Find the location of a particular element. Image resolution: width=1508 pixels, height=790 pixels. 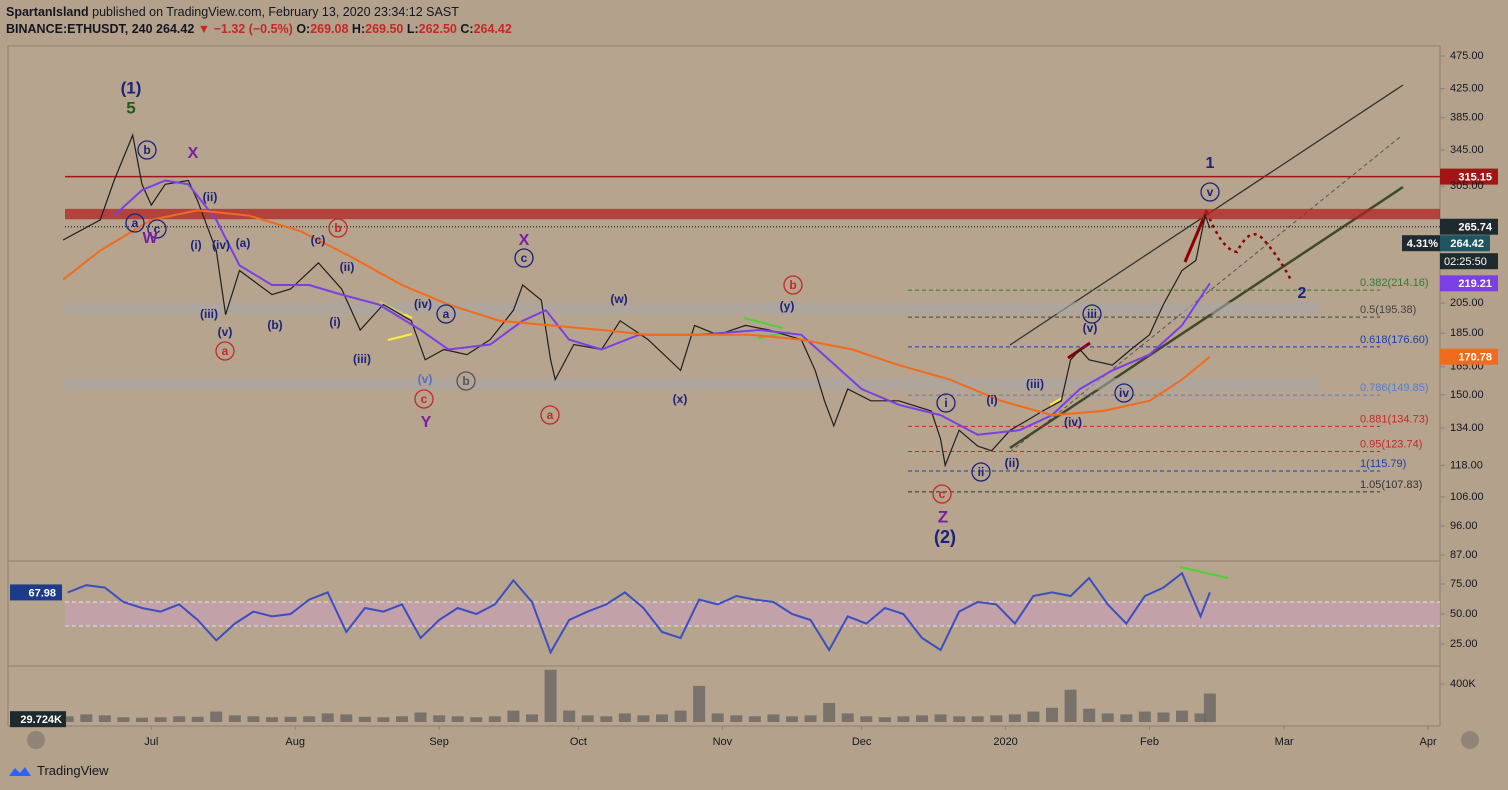

price-tag: 219.21 is located at coordinates (1475, 284).